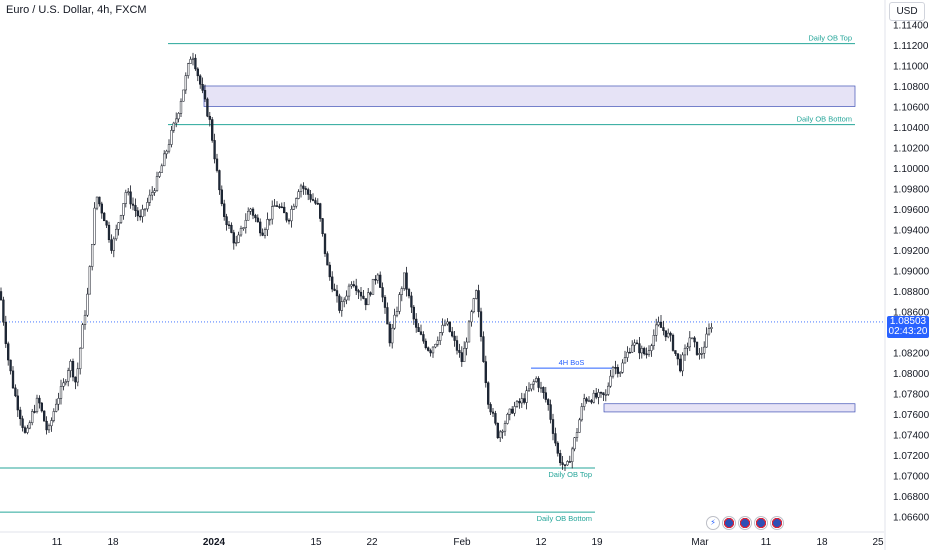 The width and height of the screenshot is (932, 555). Describe the element at coordinates (911, 231) in the screenshot. I see `y-tick-label: 1.09400` at that location.